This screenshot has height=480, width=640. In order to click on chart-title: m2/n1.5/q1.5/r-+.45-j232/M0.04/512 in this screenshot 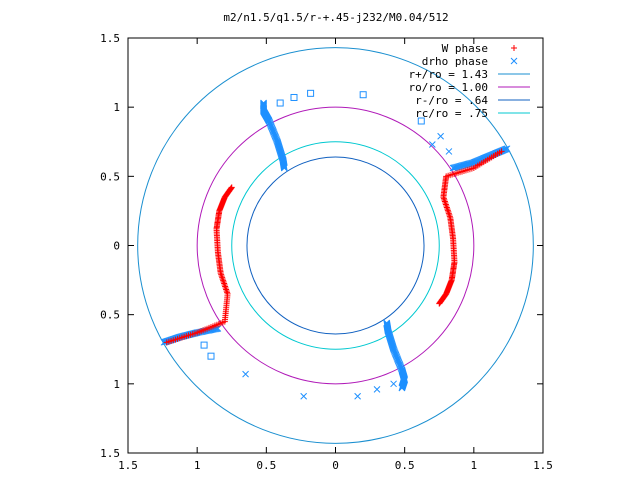, I will do `click(335, 17)`.